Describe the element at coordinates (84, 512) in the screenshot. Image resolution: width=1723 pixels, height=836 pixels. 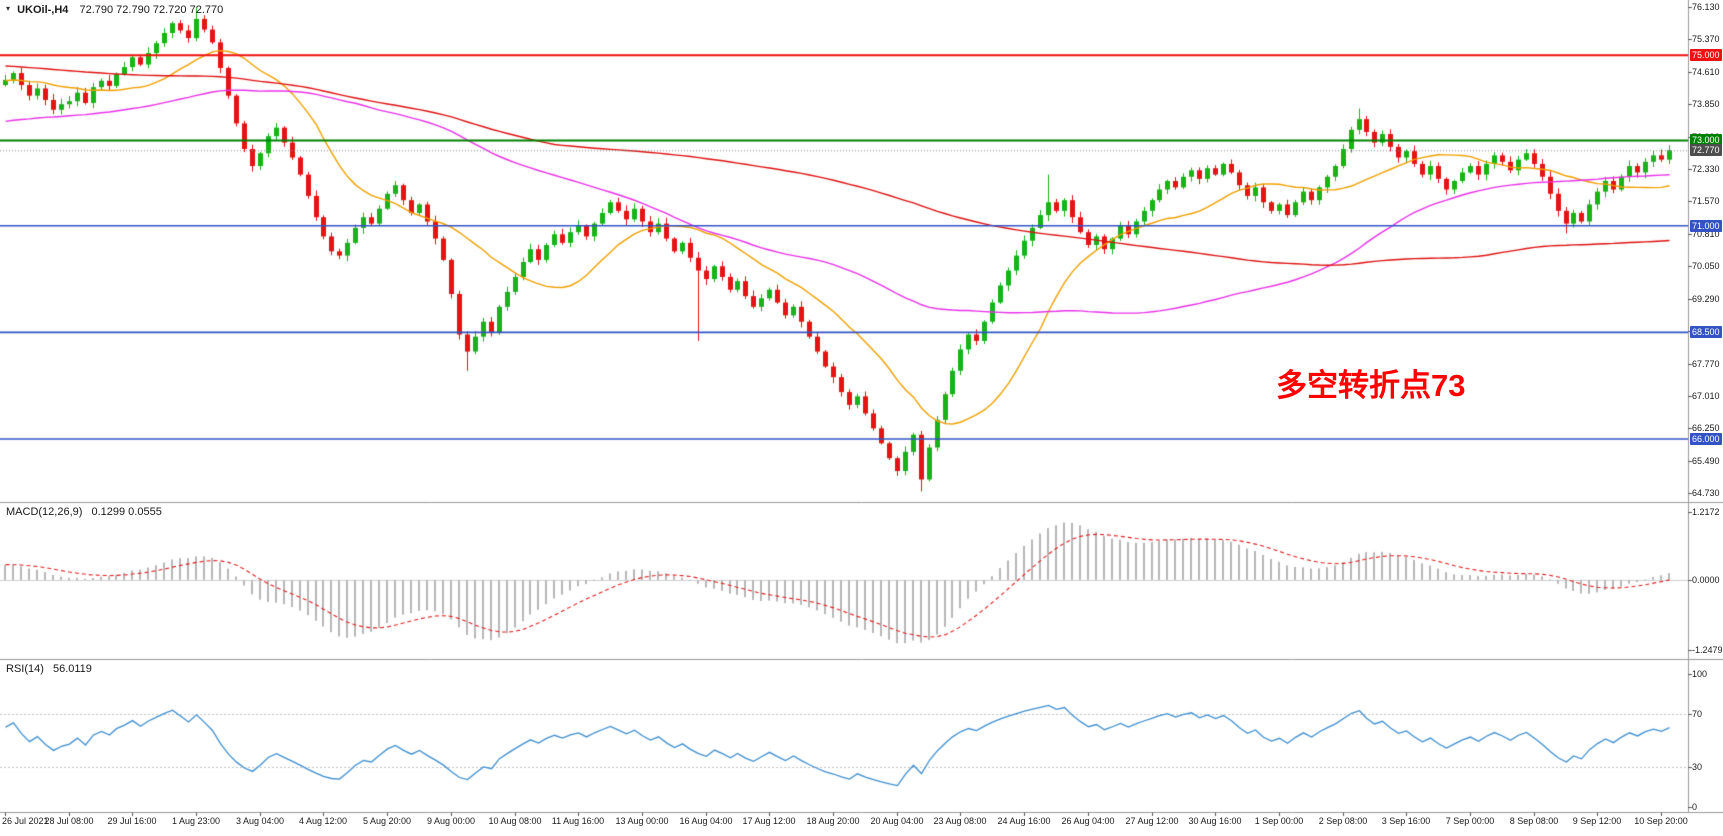
I see `macd-indicator-label: MACD(12,26,9) 0.1299 0.0555` at that location.